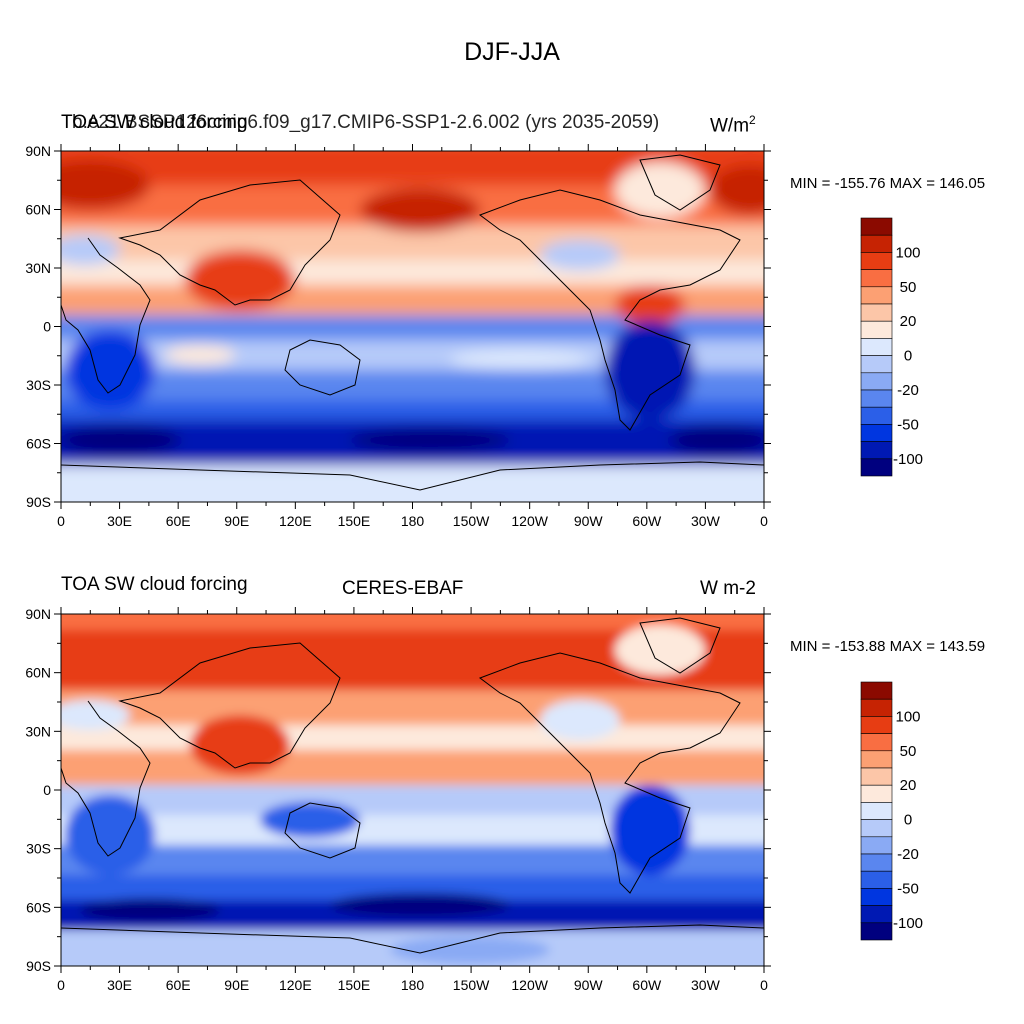 Image resolution: width=1024 pixels, height=1024 pixels. What do you see at coordinates (38, 502) in the screenshot?
I see `panel1-lat-label: 90S` at bounding box center [38, 502].